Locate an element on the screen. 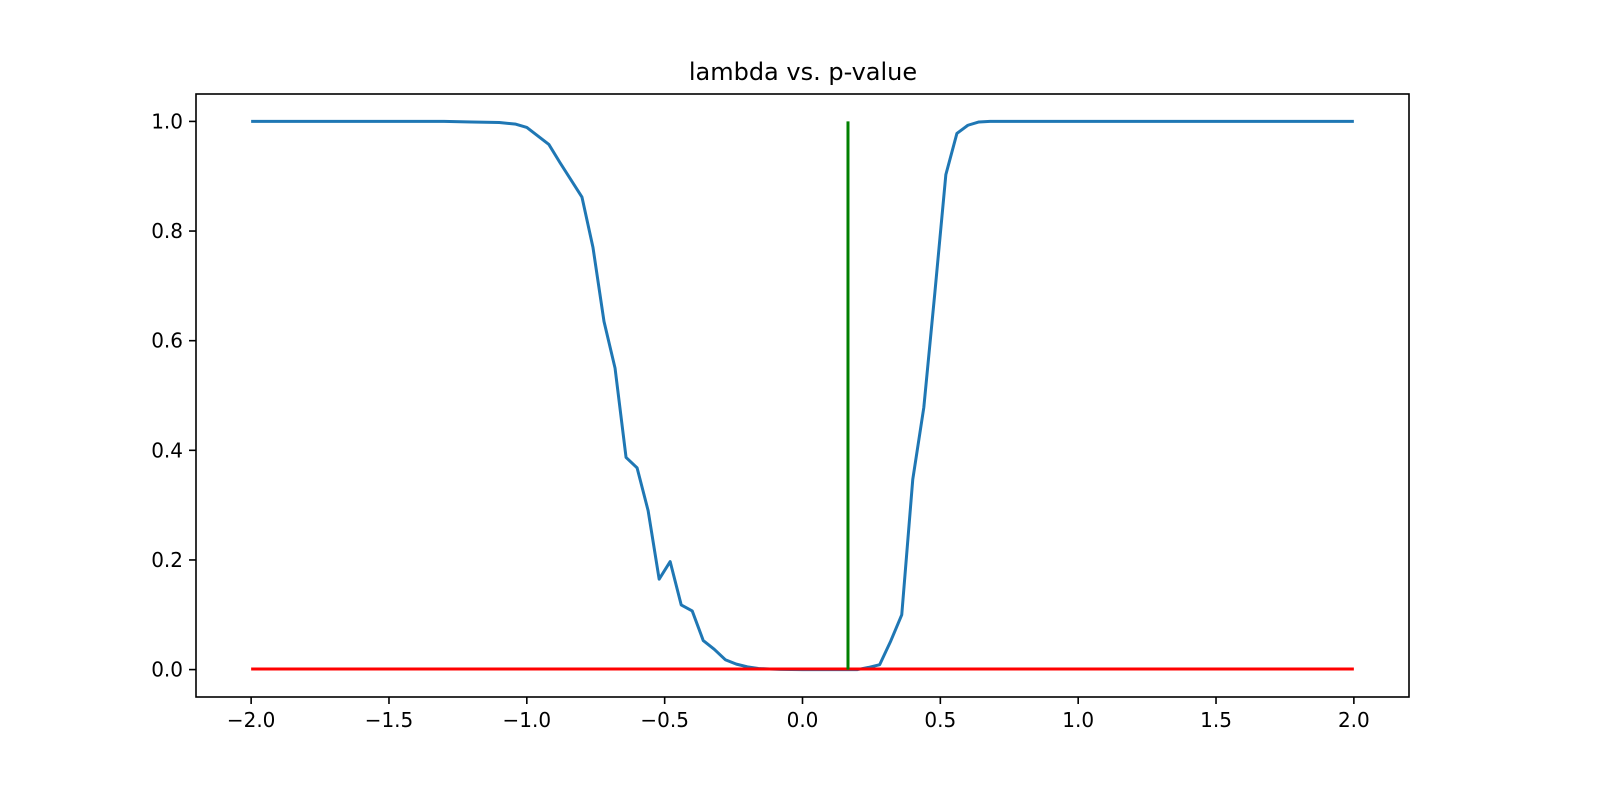 This screenshot has height=800, width=1600. y-tick-label: 0.4 is located at coordinates (167, 450).